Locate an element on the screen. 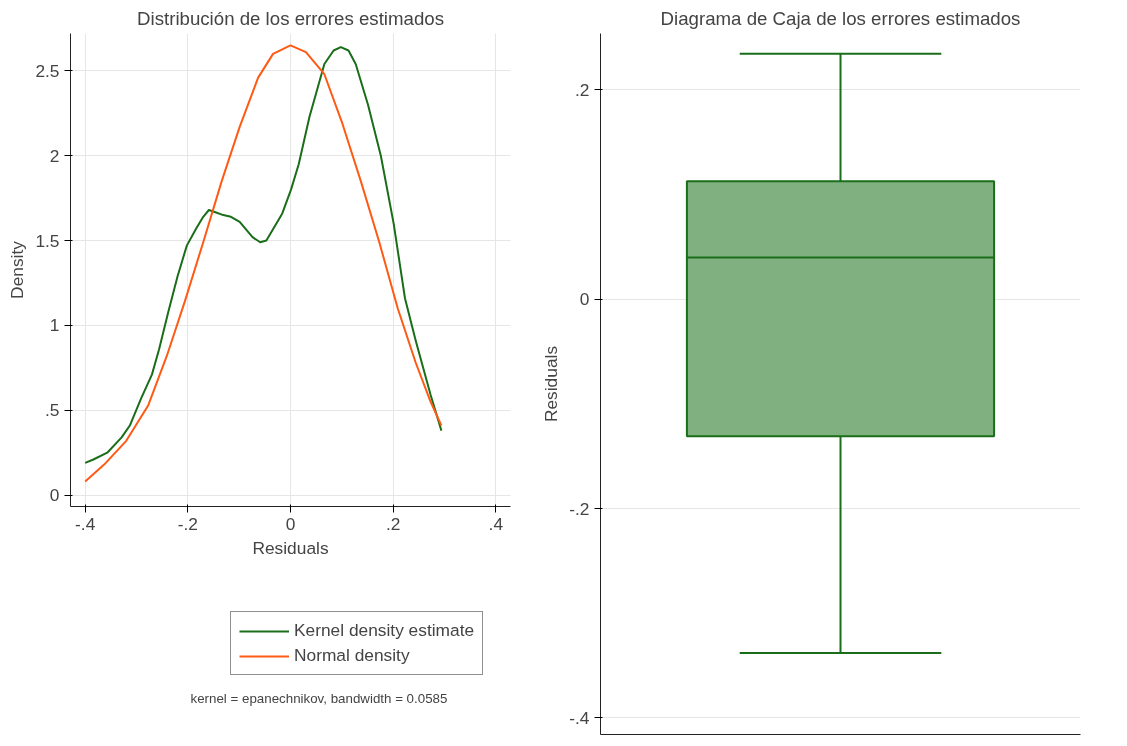  y-axis-title: Density is located at coordinates (17, 269).